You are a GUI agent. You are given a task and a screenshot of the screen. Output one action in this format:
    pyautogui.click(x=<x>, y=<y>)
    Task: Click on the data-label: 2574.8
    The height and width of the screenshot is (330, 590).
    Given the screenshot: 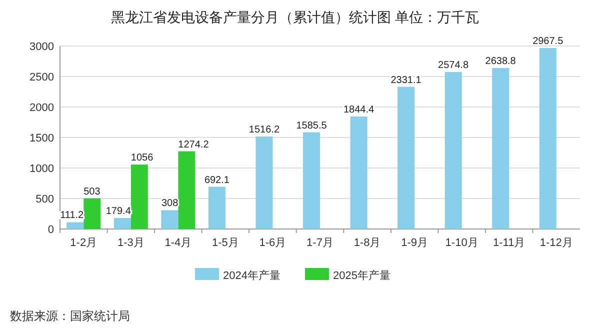 What is the action you would take?
    pyautogui.click(x=454, y=65)
    